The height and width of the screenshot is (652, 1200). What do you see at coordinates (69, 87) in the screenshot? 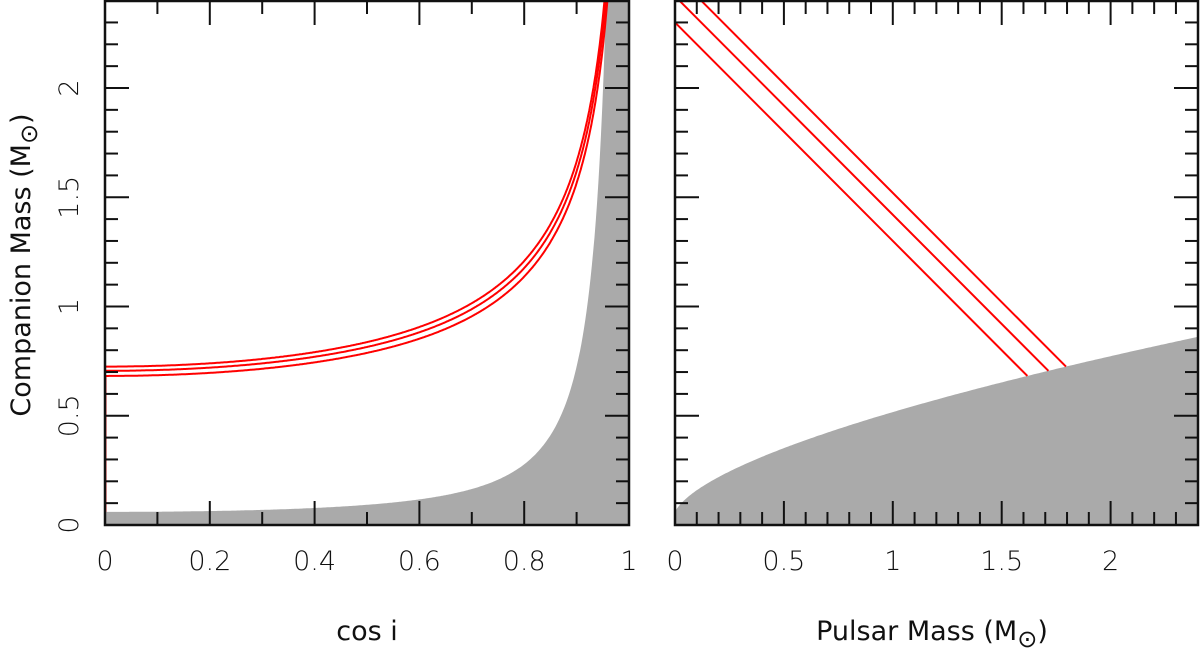
I see `y-tick-label: 2` at bounding box center [69, 87].